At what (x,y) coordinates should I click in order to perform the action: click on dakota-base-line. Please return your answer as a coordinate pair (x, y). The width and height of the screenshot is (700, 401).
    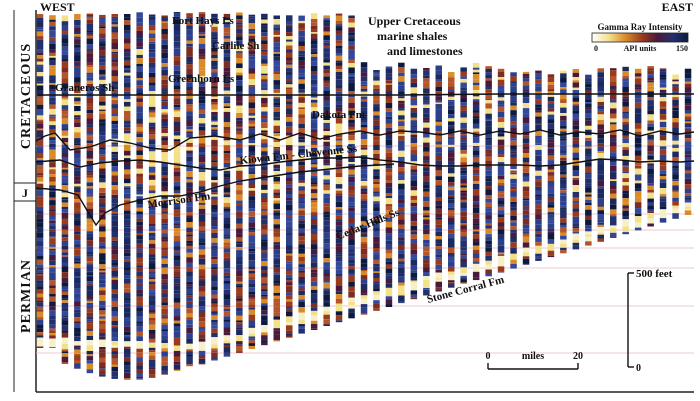
    Looking at the image, I should click on (365, 140).